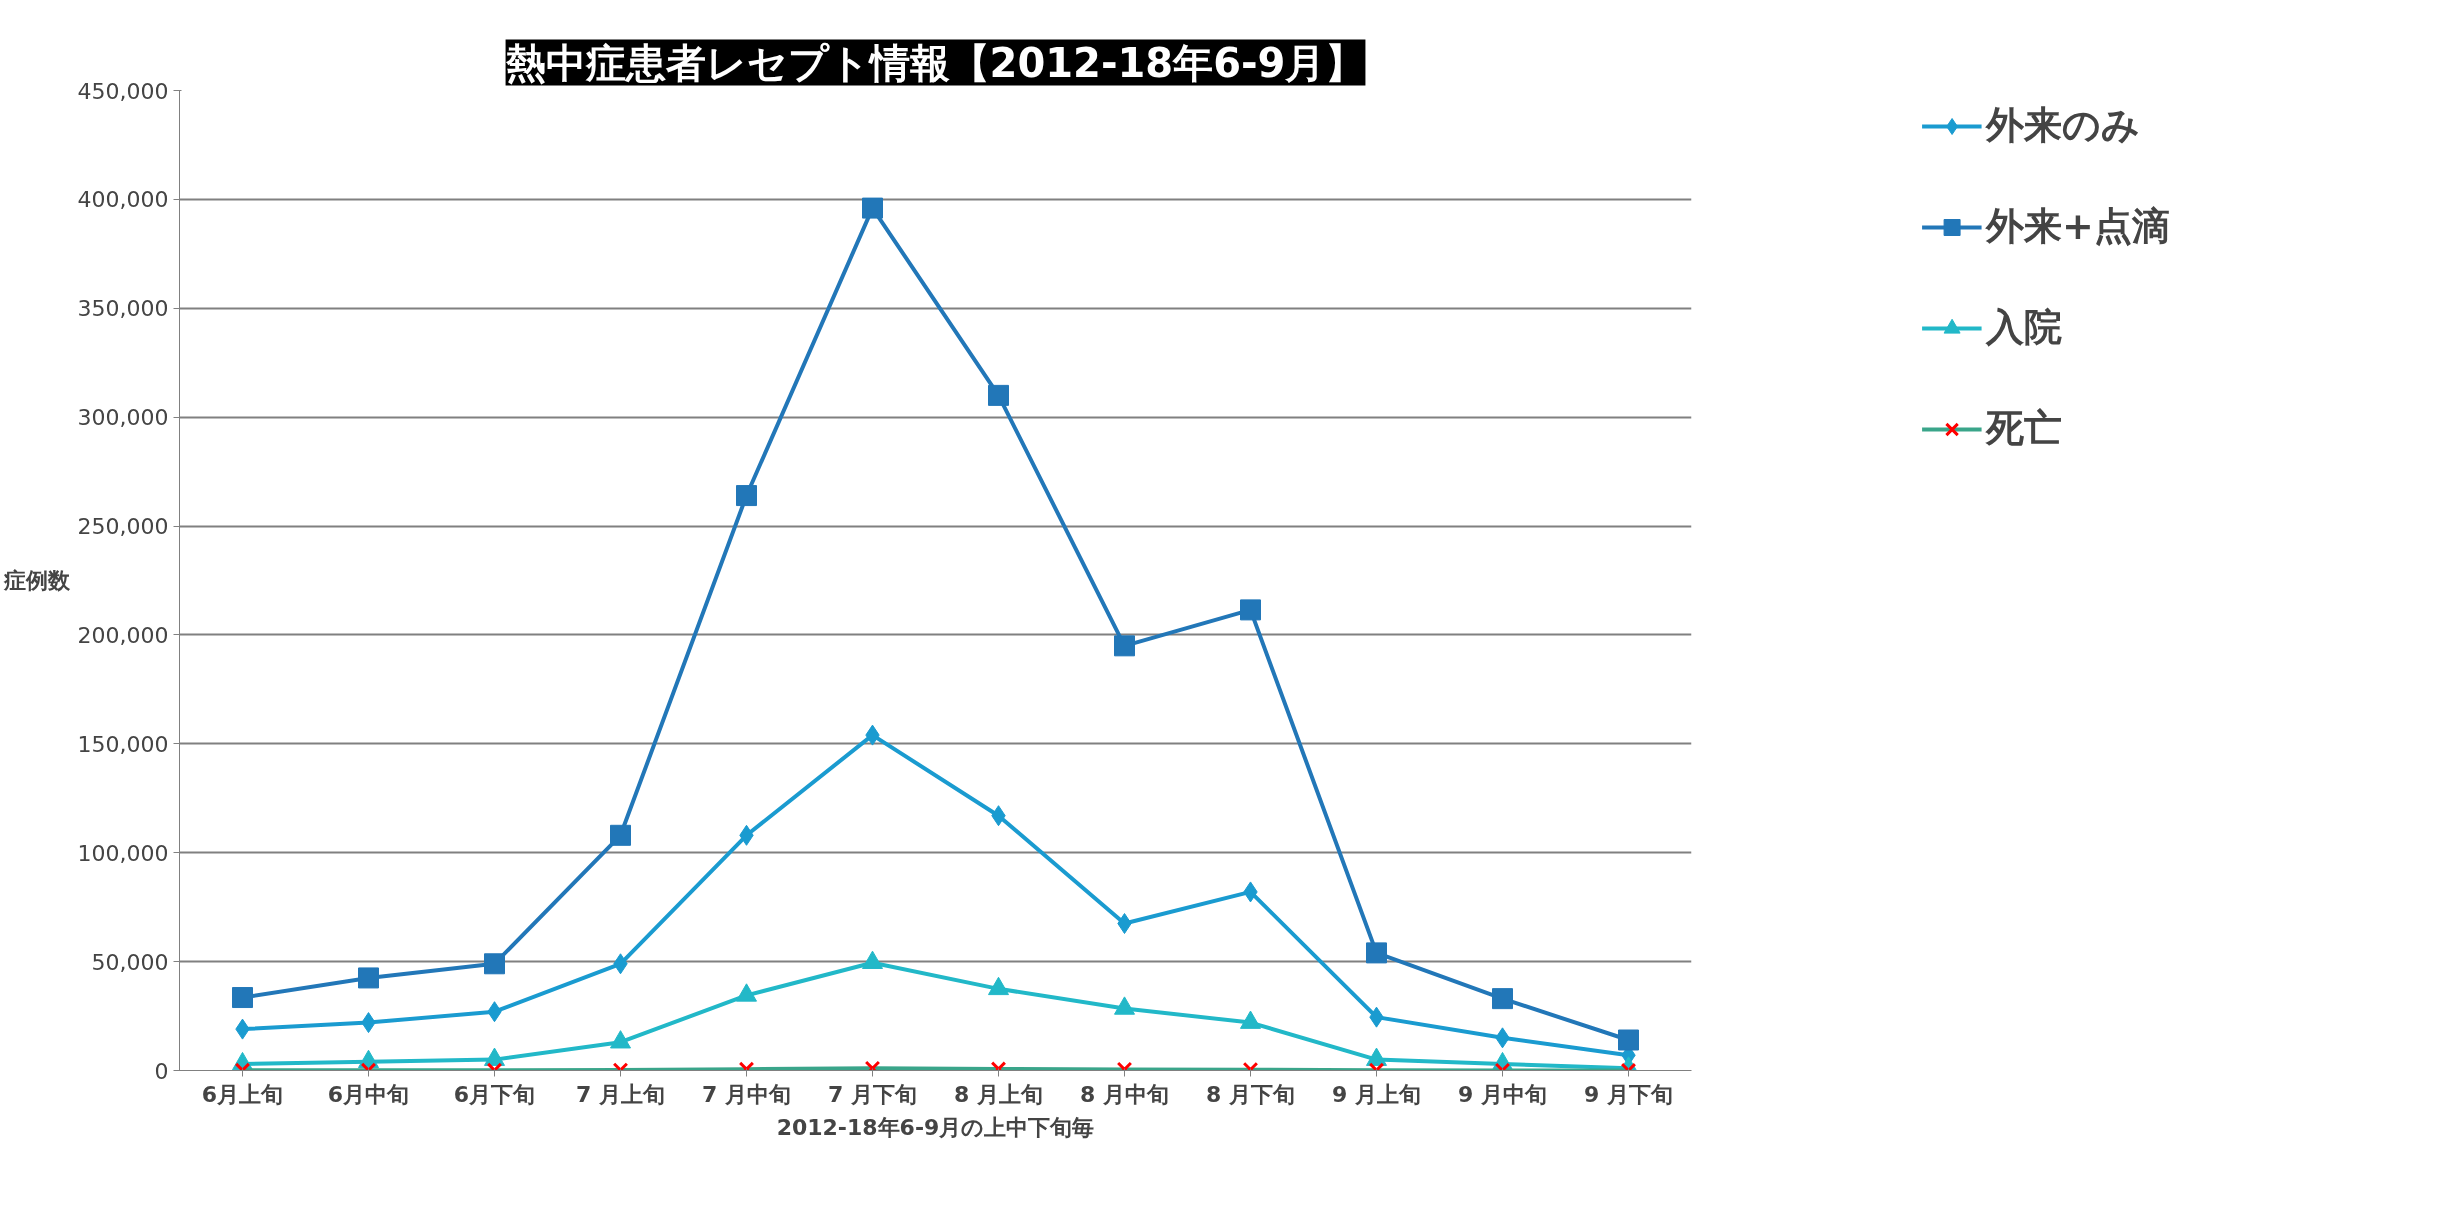 The height and width of the screenshot is (1223, 2455). I want to click on y-tick-label: 200,000, so click(123, 635).